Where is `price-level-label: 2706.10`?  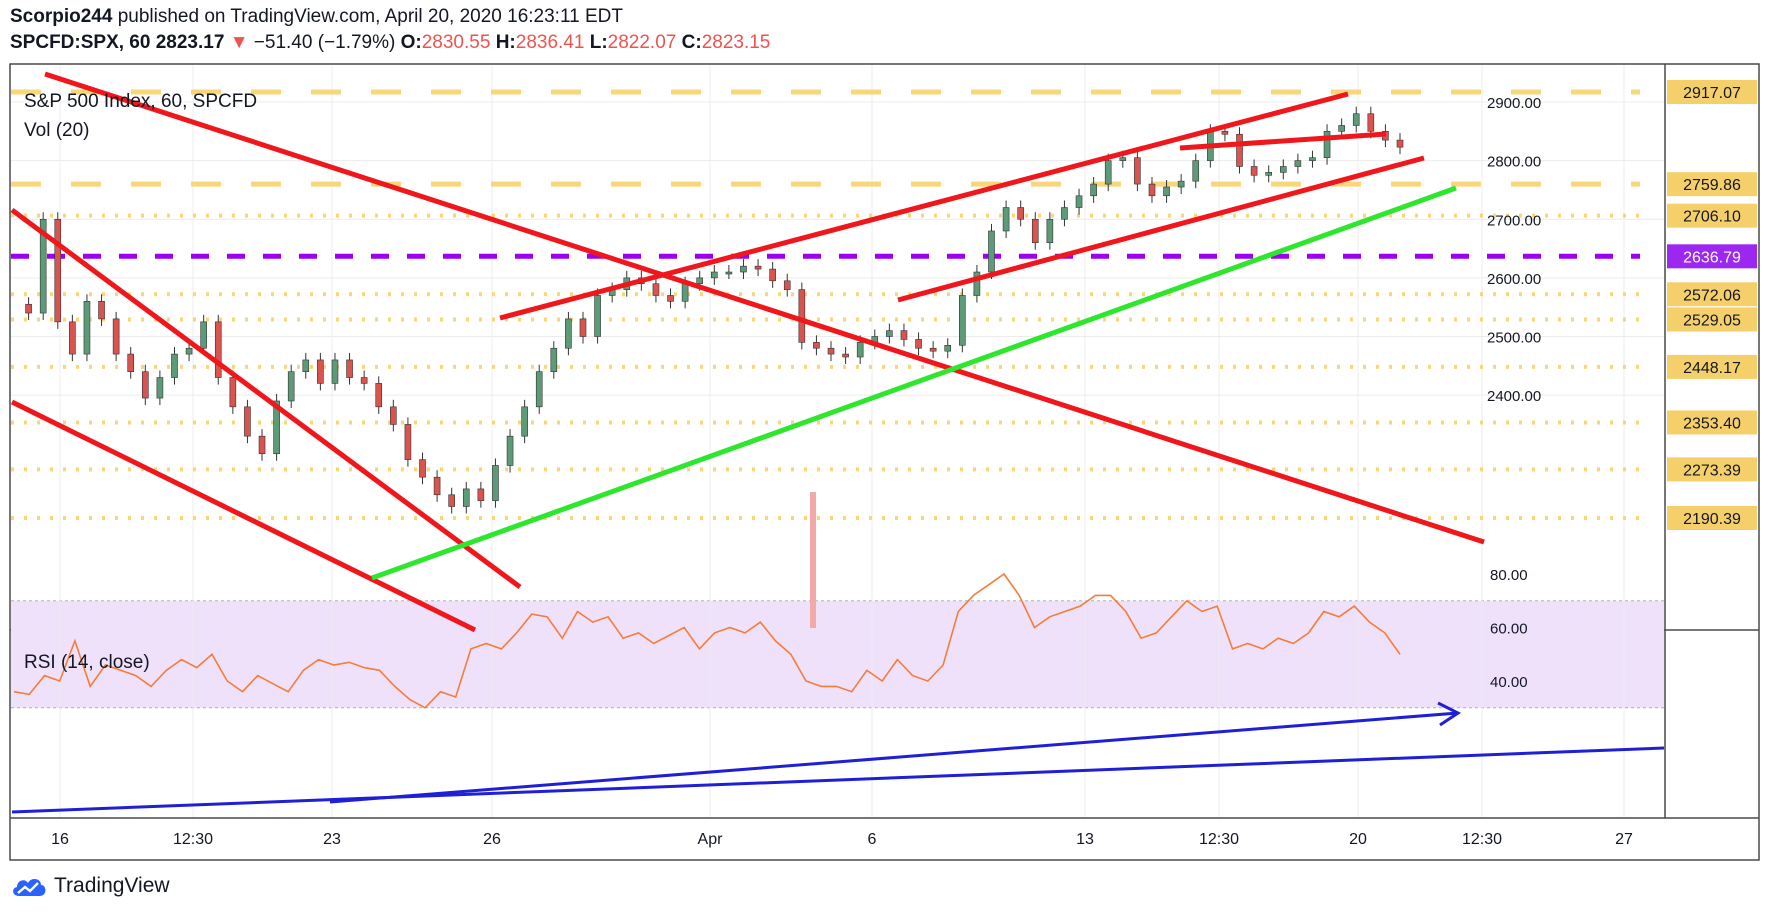 price-level-label: 2706.10 is located at coordinates (1712, 217).